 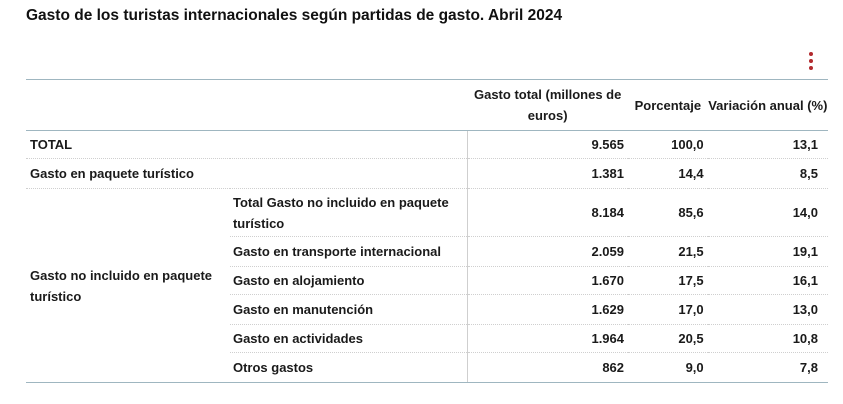 I want to click on row-label: Gasto en paquete turístico, so click(x=128, y=173).